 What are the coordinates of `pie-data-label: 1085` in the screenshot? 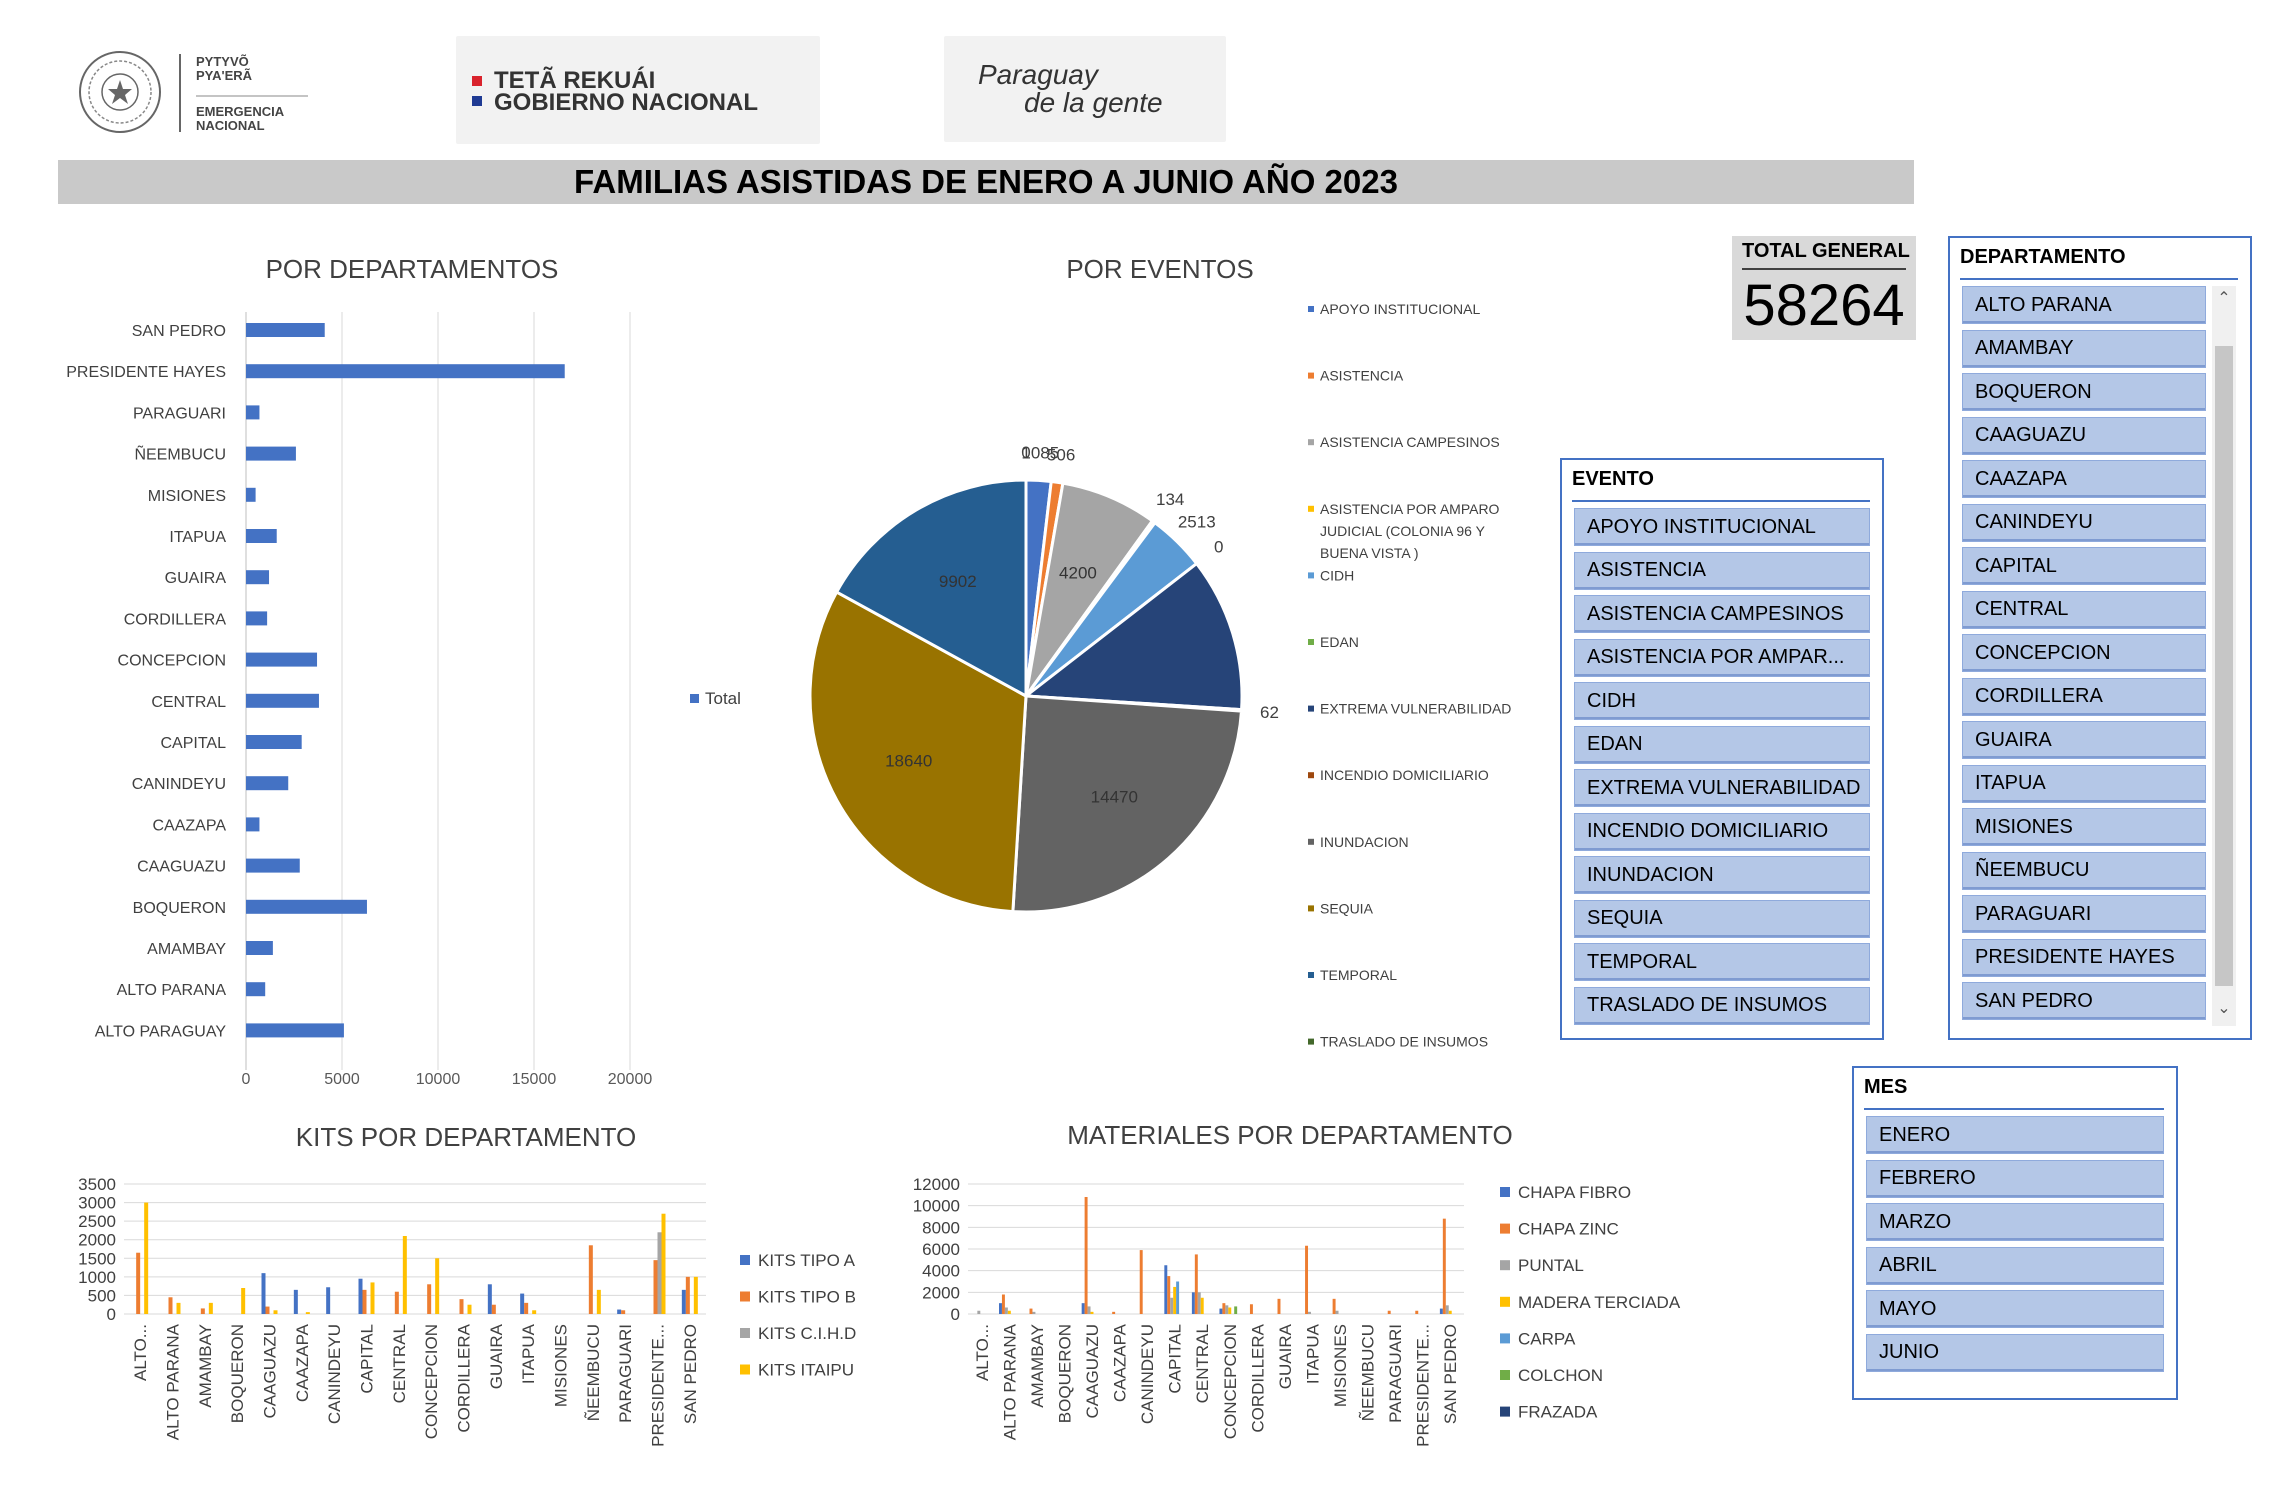 It's located at (1040, 452).